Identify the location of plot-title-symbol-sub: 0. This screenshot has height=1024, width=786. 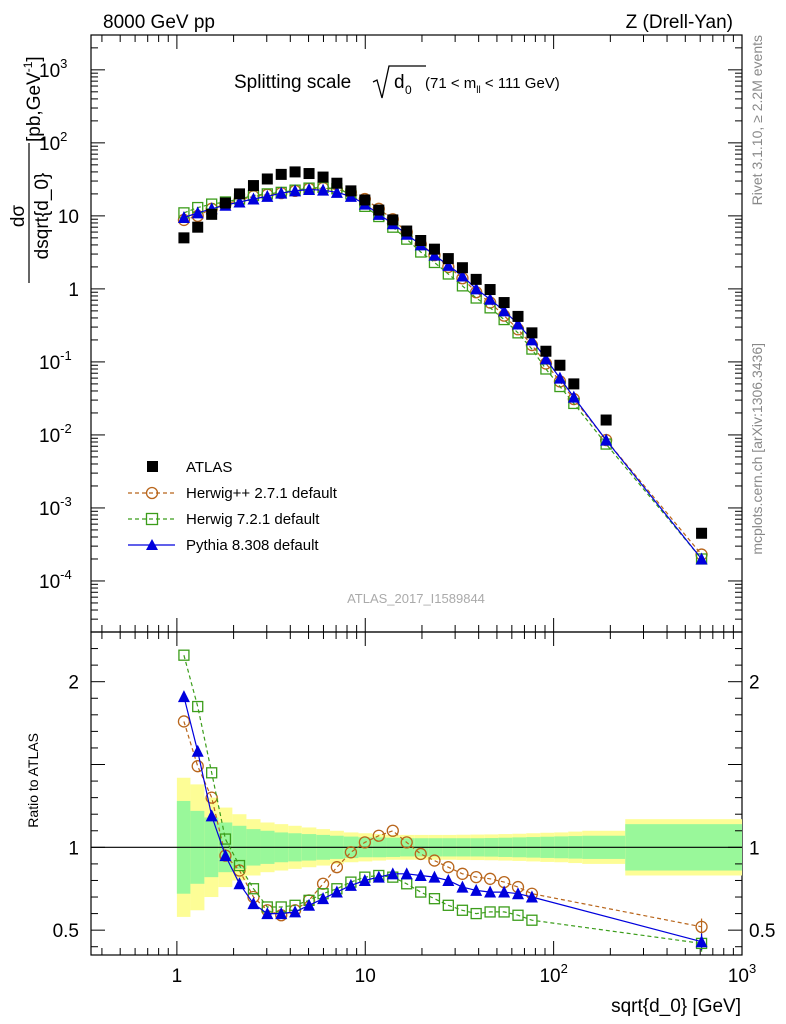
(408, 90).